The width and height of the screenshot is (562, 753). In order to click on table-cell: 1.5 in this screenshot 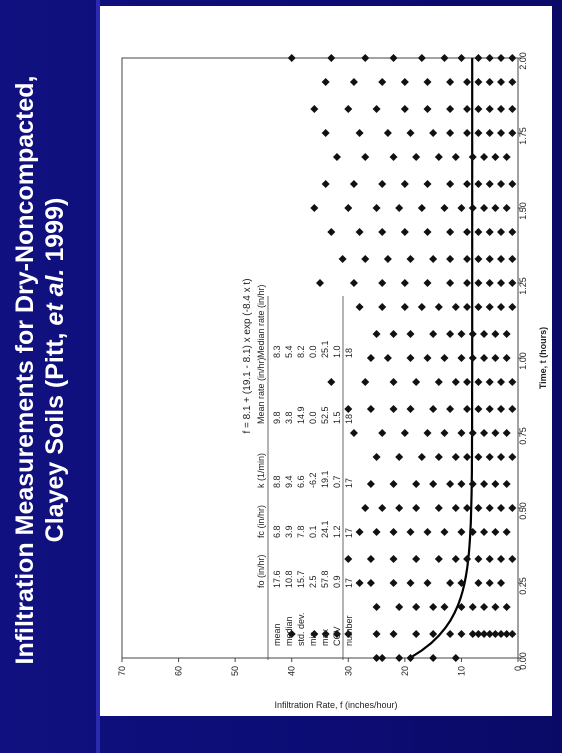, I will do `click(337, 417)`.